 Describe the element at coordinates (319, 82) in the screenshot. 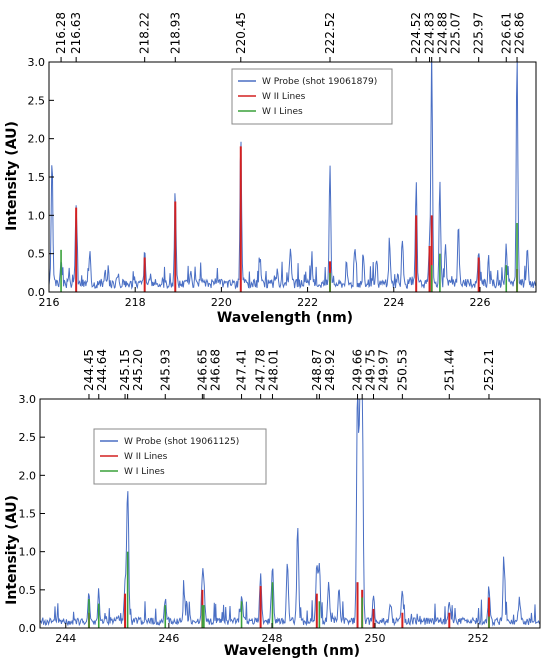

I see `legend-entry: W Probe (shot 19061879)` at that location.